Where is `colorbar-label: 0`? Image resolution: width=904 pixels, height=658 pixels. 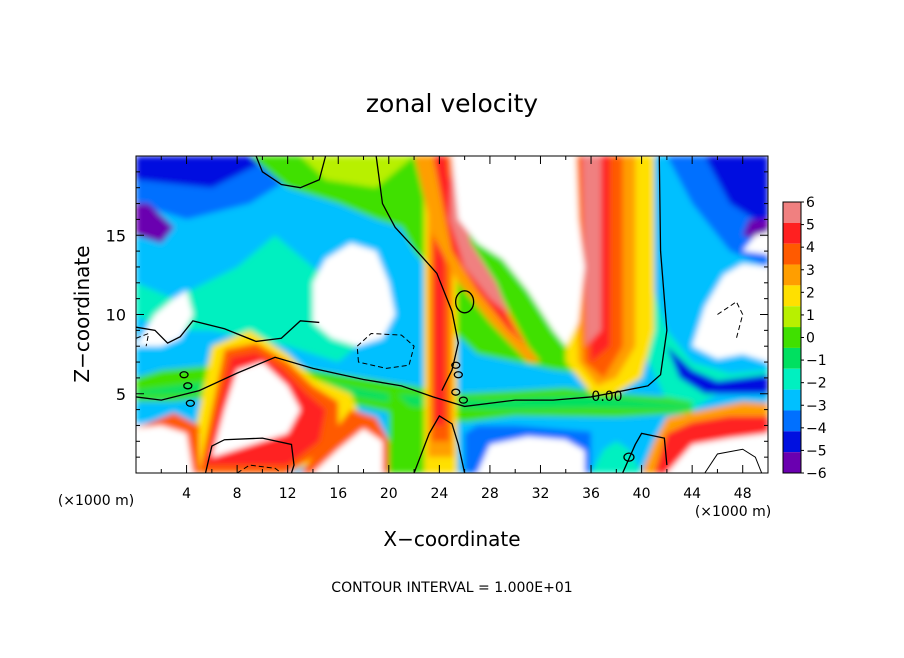
colorbar-label: 0 is located at coordinates (810, 339).